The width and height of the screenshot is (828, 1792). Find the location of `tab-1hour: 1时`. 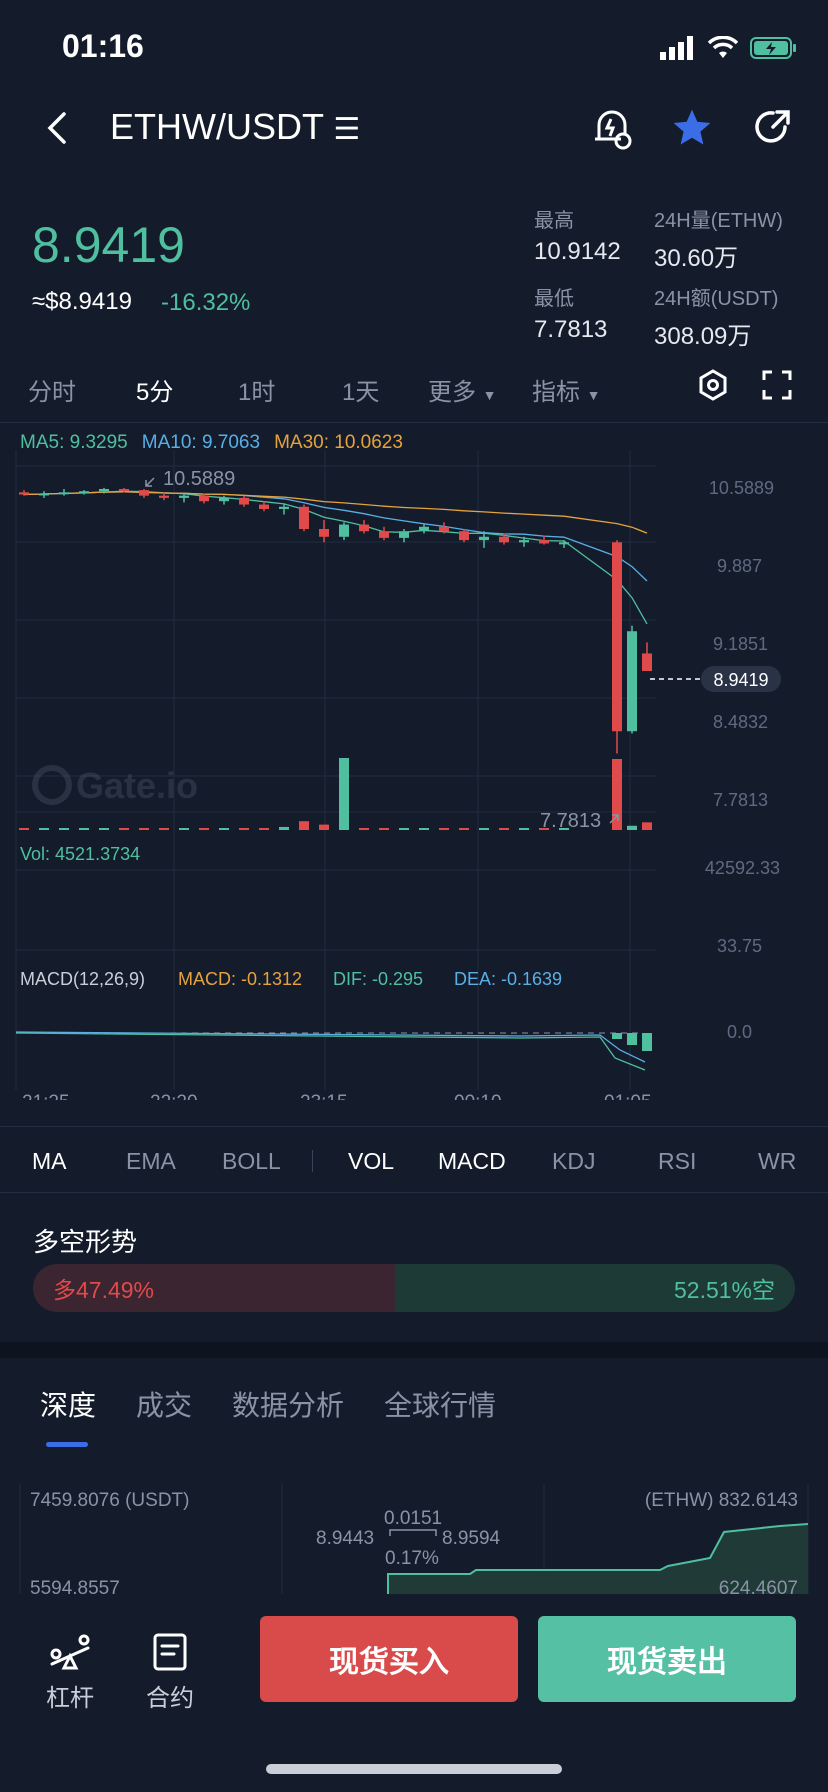

tab-1hour: 1时 is located at coordinates (257, 392).